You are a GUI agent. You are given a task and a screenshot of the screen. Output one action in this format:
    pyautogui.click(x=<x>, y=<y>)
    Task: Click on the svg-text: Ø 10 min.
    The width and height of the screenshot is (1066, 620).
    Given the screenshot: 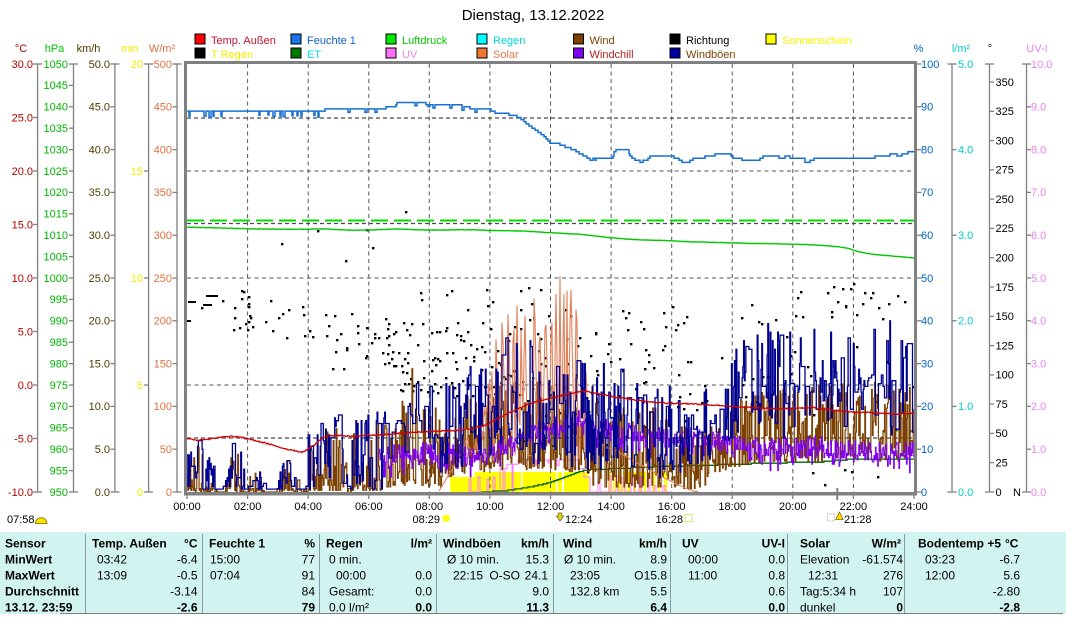 What is the action you would take?
    pyautogui.click(x=473, y=560)
    